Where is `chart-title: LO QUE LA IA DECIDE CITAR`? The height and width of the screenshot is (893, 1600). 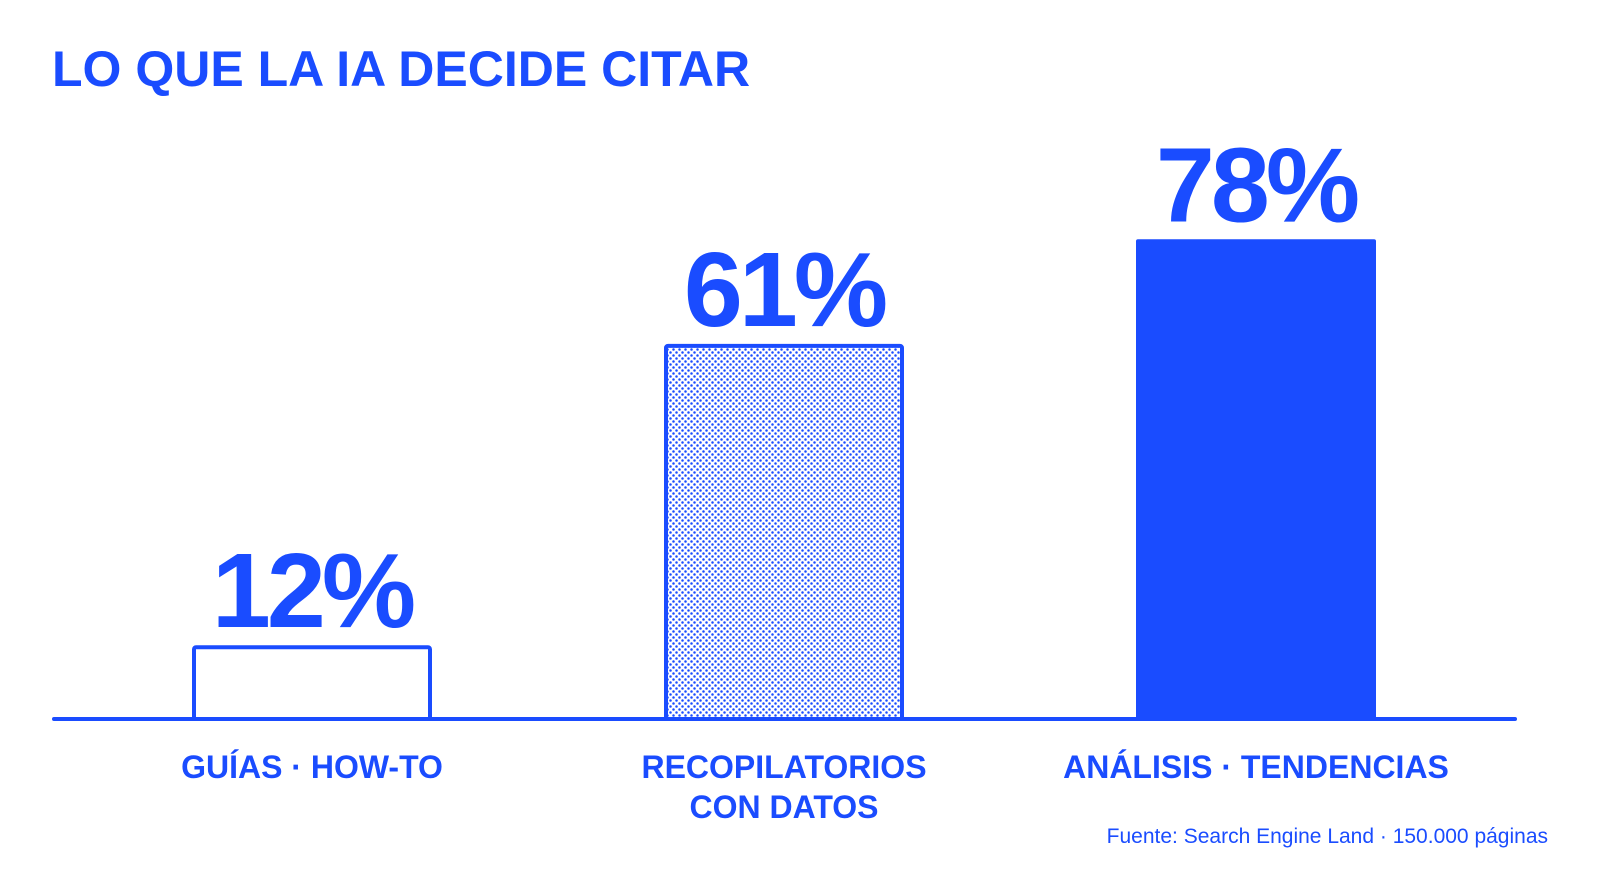 chart-title: LO QUE LA IA DECIDE CITAR is located at coordinates (401, 69).